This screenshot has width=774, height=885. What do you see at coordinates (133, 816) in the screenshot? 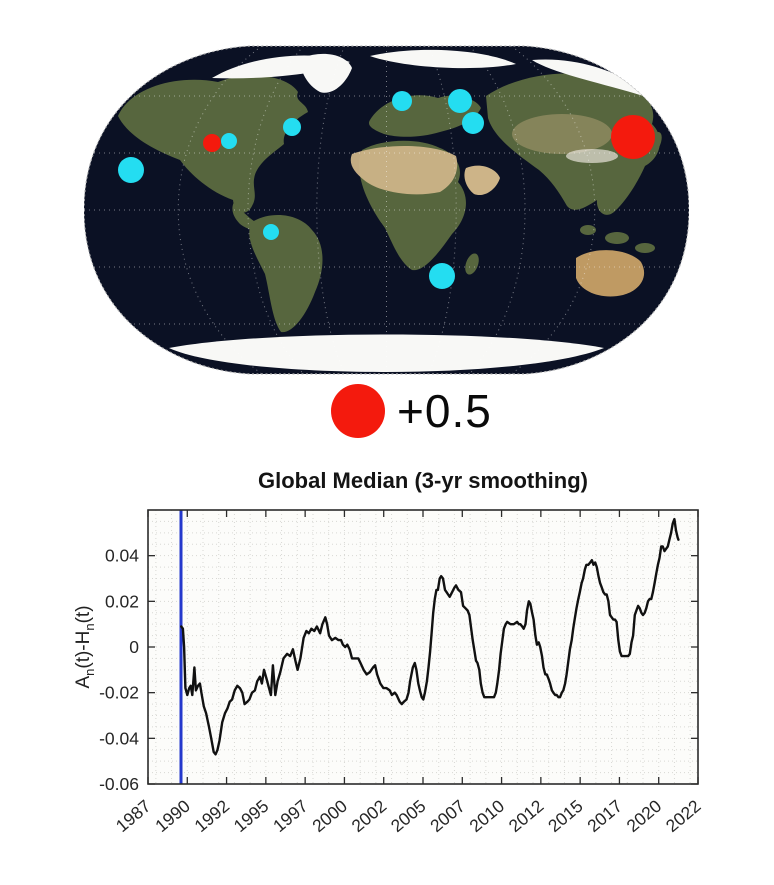
I see `x-tick-label: 1987` at bounding box center [133, 816].